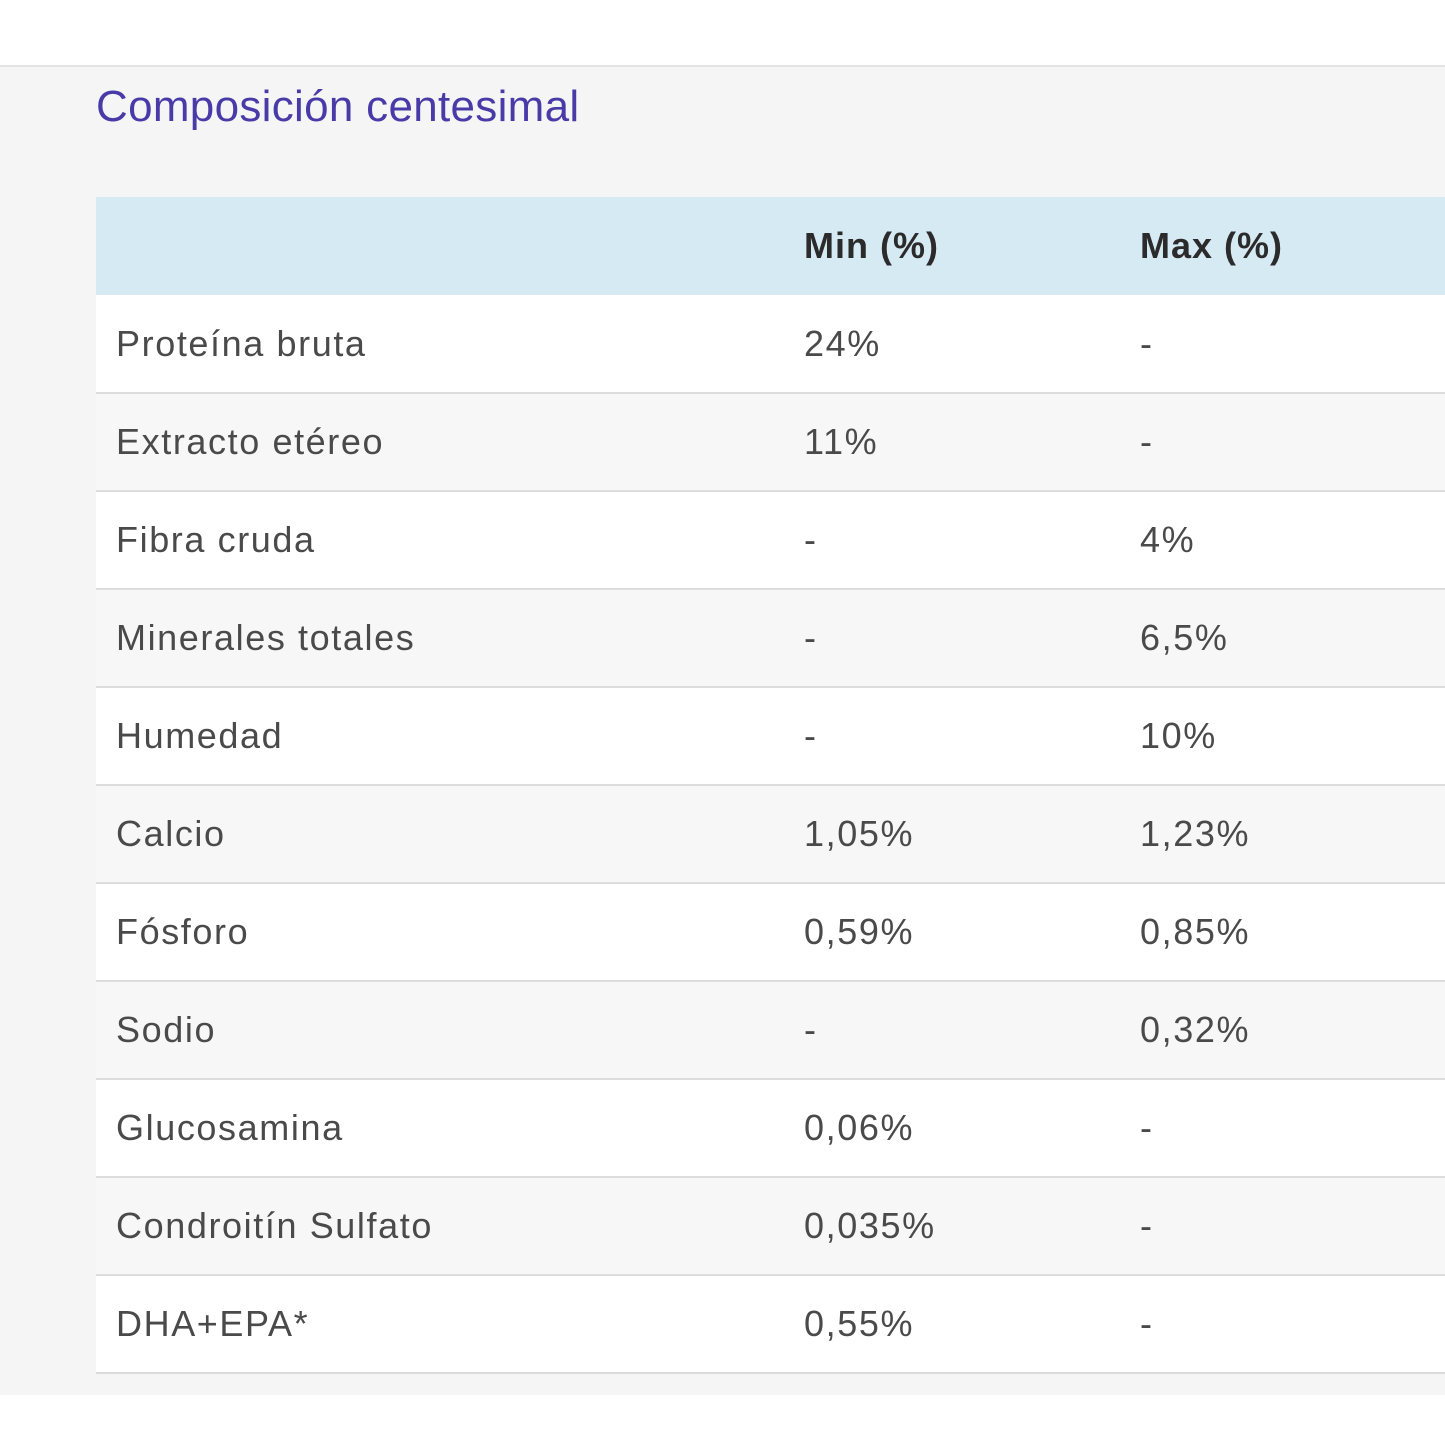  Describe the element at coordinates (241, 343) in the screenshot. I see `nutrient-name: Proteína bruta` at that location.